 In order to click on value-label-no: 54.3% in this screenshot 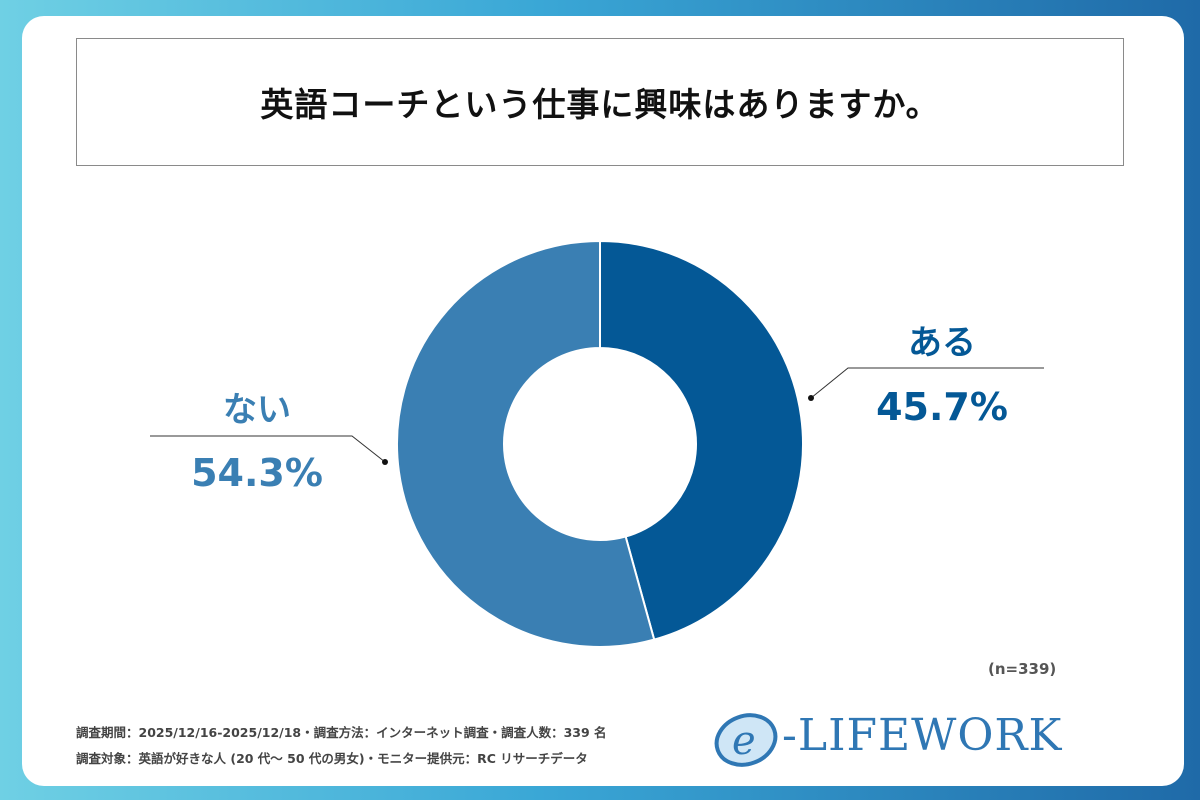, I will do `click(257, 473)`.